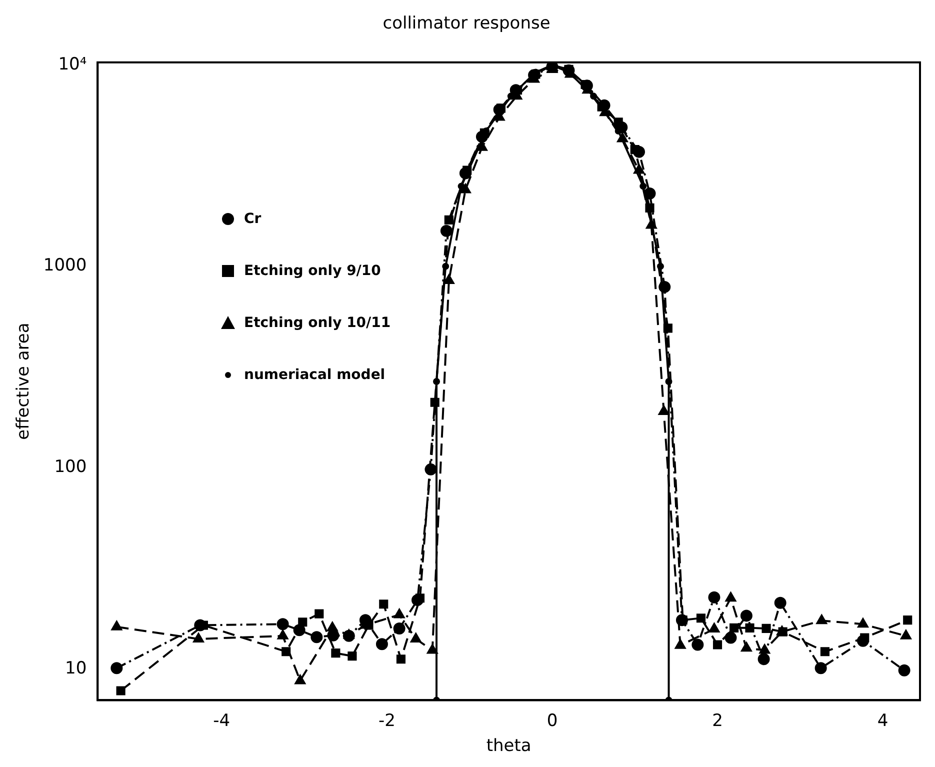  Describe the element at coordinates (65, 266) in the screenshot. I see `y-tick-label: 1000` at that location.